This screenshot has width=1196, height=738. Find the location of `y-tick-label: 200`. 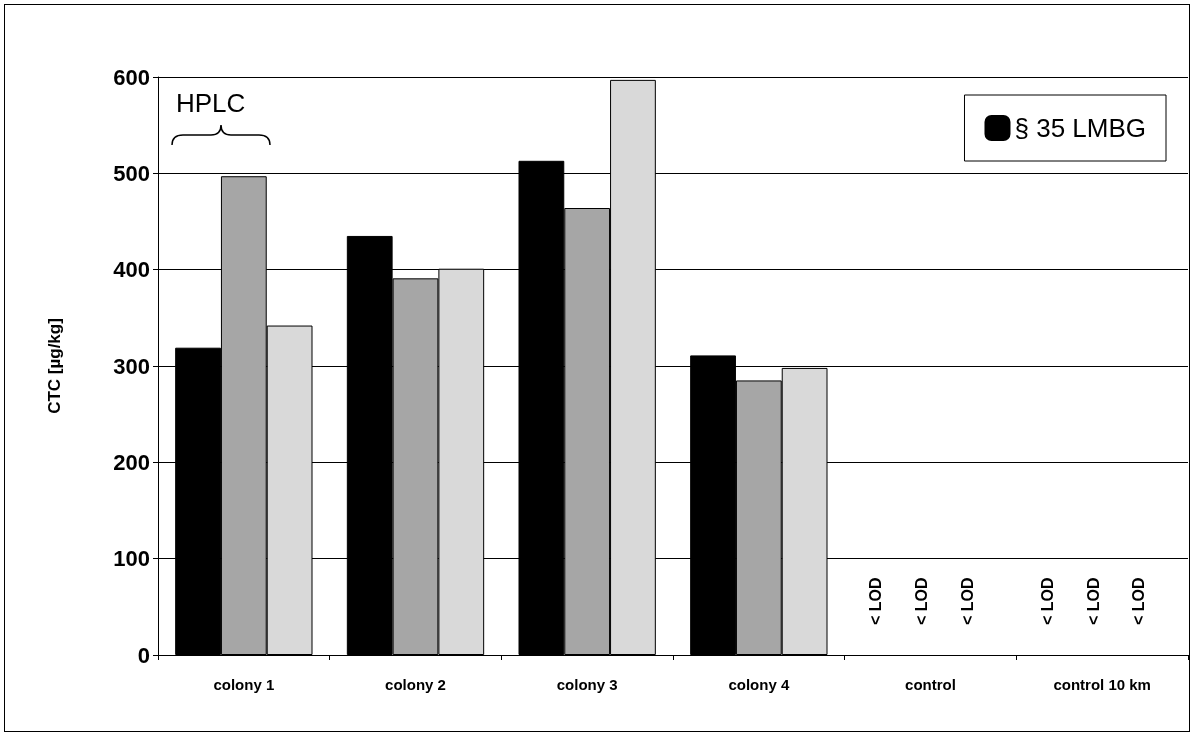

y-tick-label: 200 is located at coordinates (131, 462).